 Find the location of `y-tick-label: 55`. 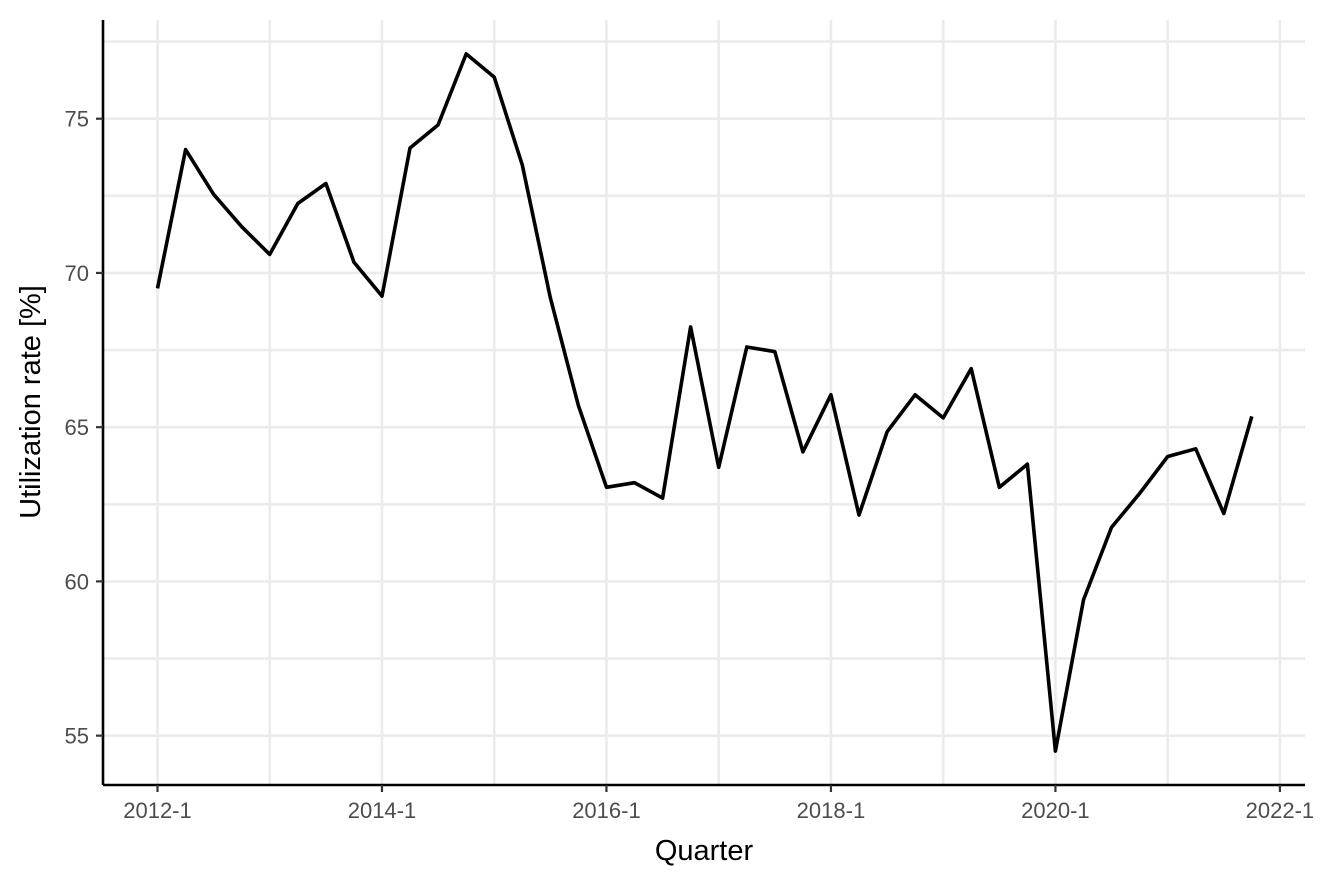

y-tick-label: 55 is located at coordinates (77, 736).